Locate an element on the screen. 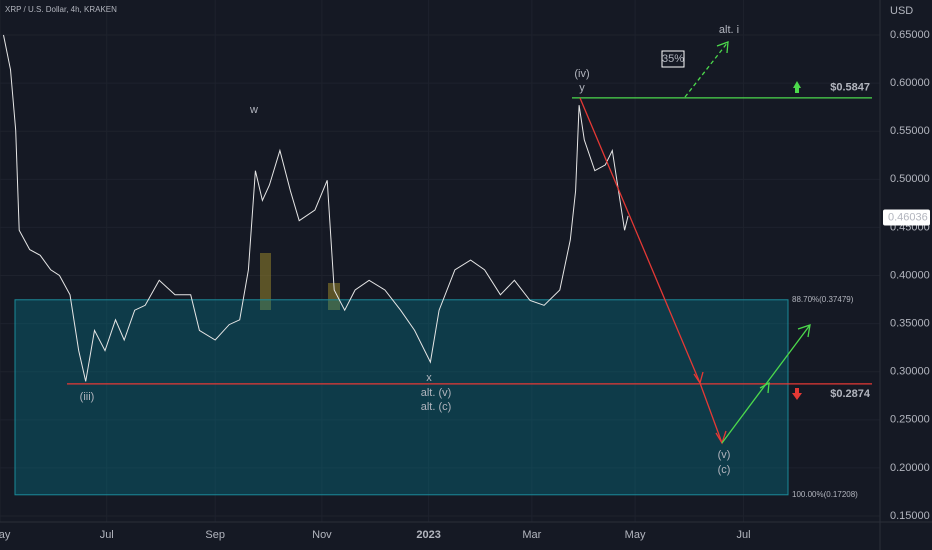 Image resolution: width=932 pixels, height=550 pixels. fib-label: 88.70%(0.37479) is located at coordinates (823, 299).